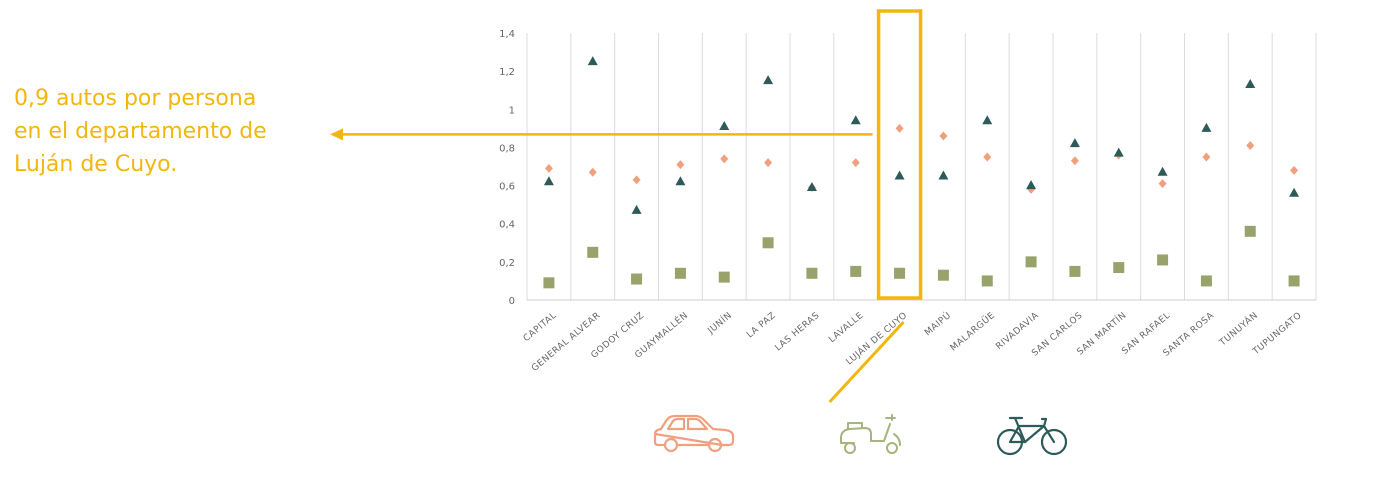 This screenshot has width=1373, height=486. Describe the element at coordinates (507, 34) in the screenshot. I see `y-tick-label: 1,4` at that location.